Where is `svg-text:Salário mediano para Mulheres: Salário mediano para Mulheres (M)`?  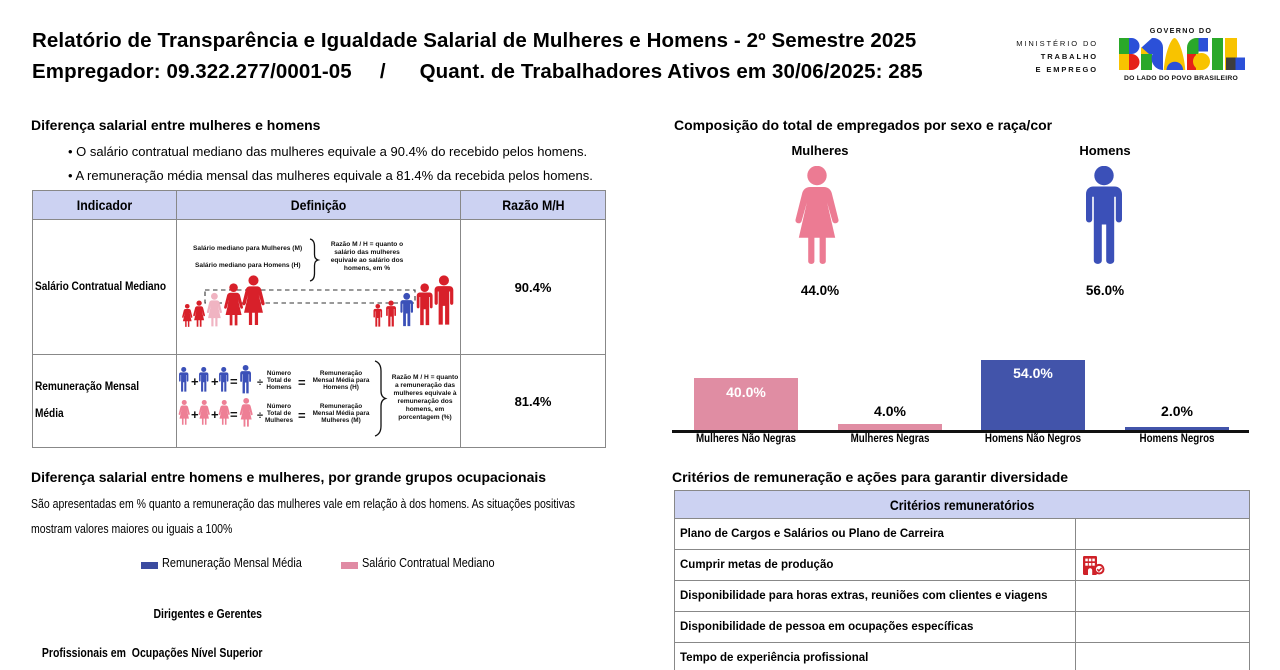
svg-text:Salário mediano para Mulheres: Salário mediano para Mulheres (M) is located at coordinates (247, 248).